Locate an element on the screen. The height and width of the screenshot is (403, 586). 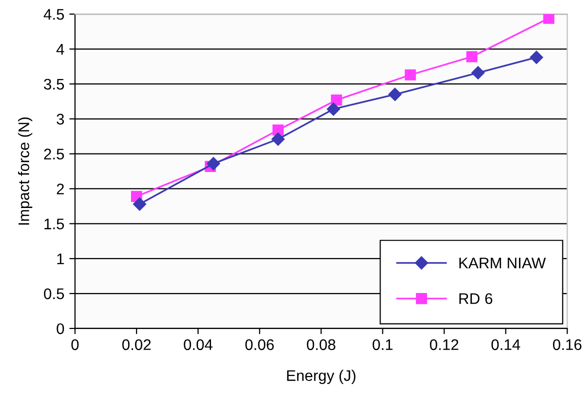
x-tick-label: 0.12 is located at coordinates (444, 344).